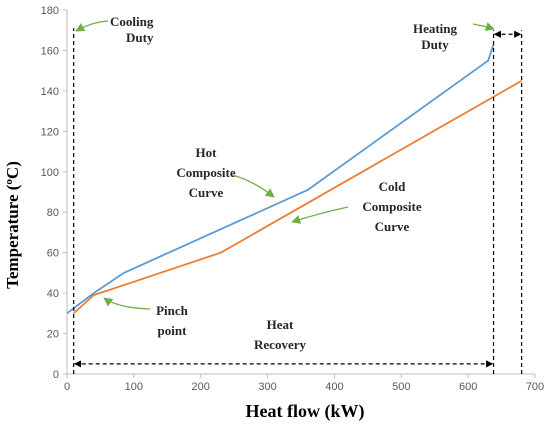 The height and width of the screenshot is (425, 550). I want to click on cooling-annotation: Cooling Duty, so click(132, 29).